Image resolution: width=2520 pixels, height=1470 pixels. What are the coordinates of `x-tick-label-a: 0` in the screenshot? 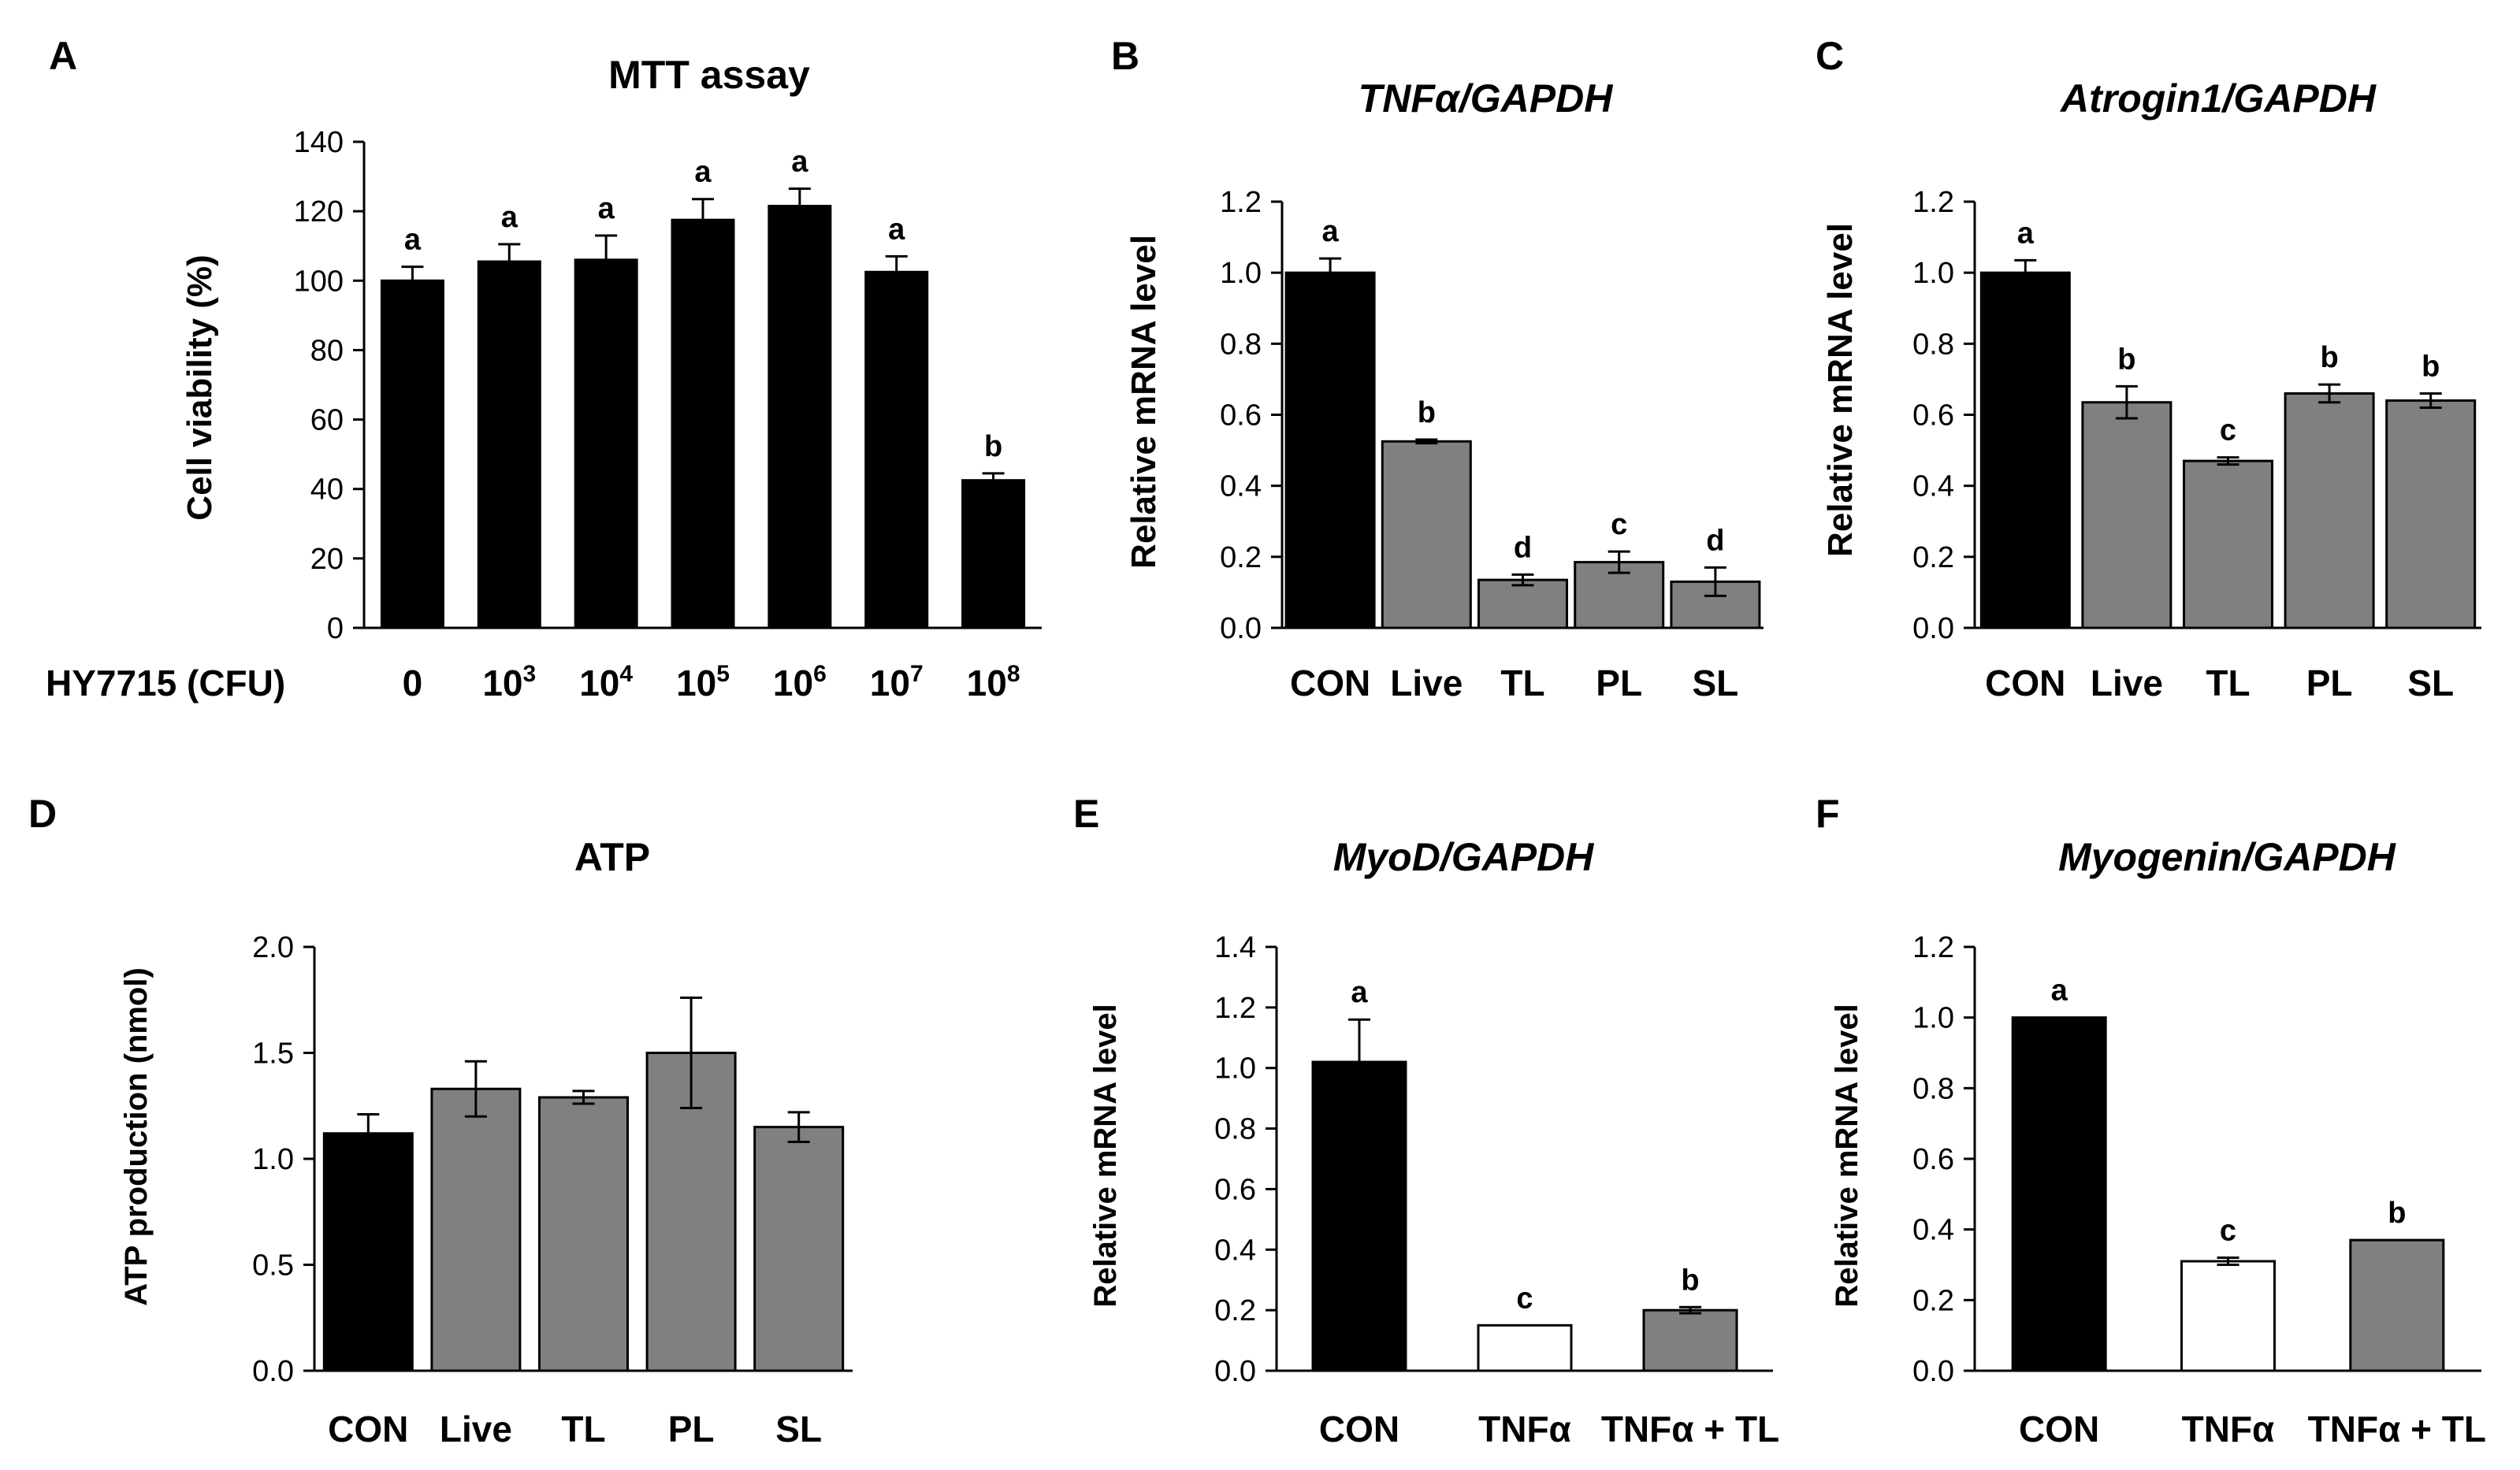 It's located at (413, 683).